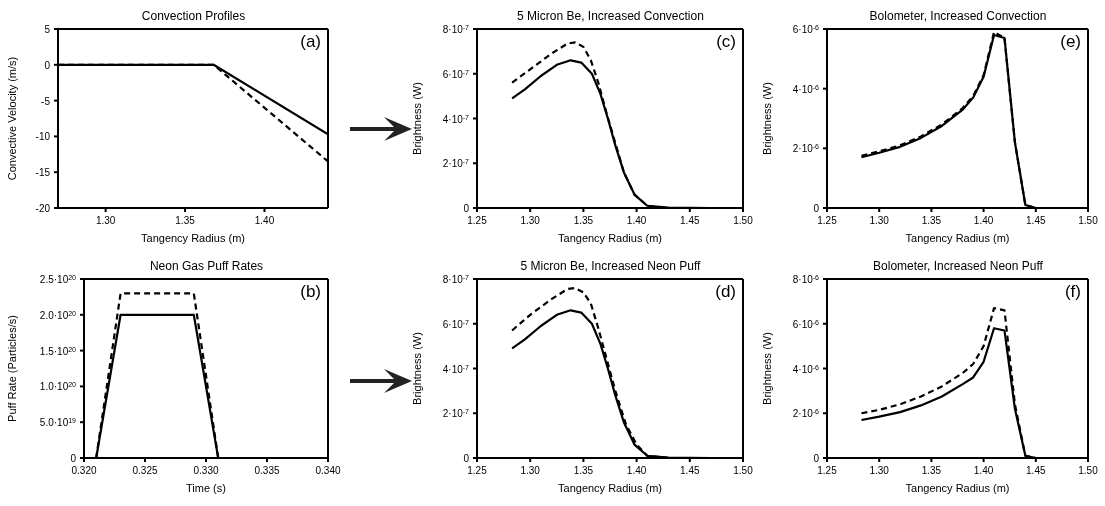 Image resolution: width=1105 pixels, height=506 pixels. Describe the element at coordinates (58, 351) in the screenshot. I see `y-tick-label: 1.5·10$^{20}$` at that location.